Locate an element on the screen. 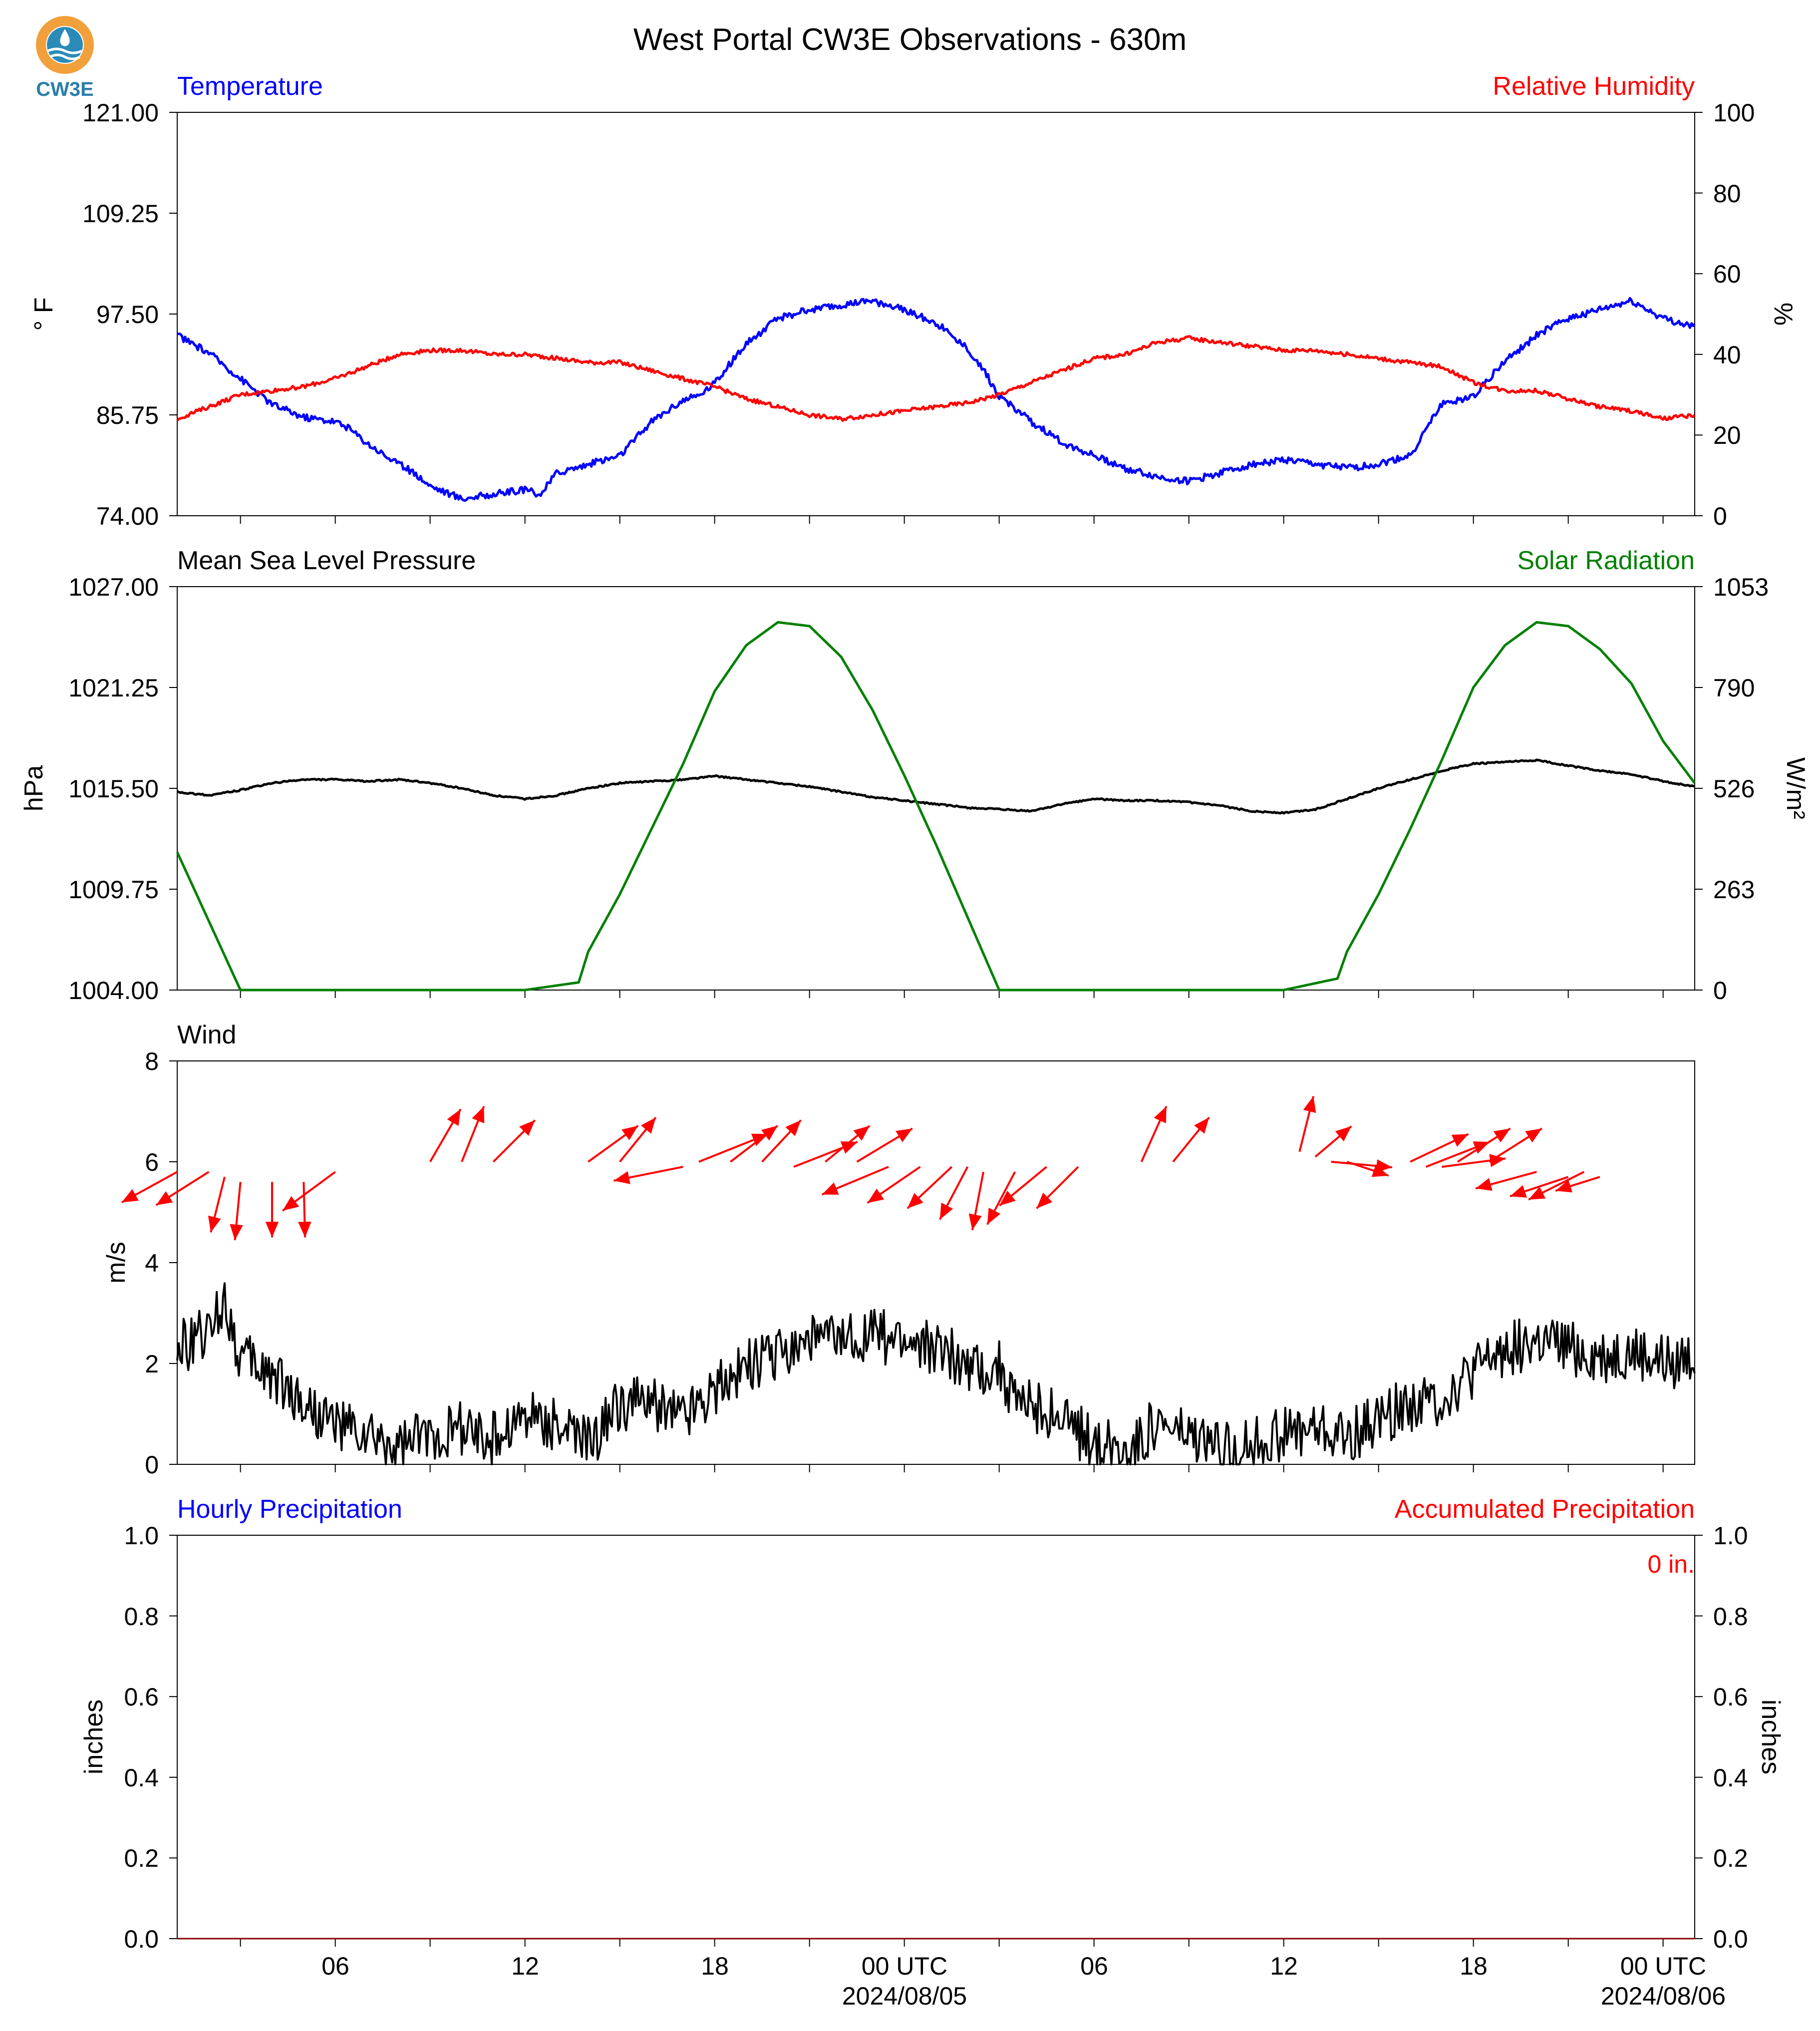 This screenshot has width=1820, height=2031. ytick-label: 80 is located at coordinates (1727, 194).